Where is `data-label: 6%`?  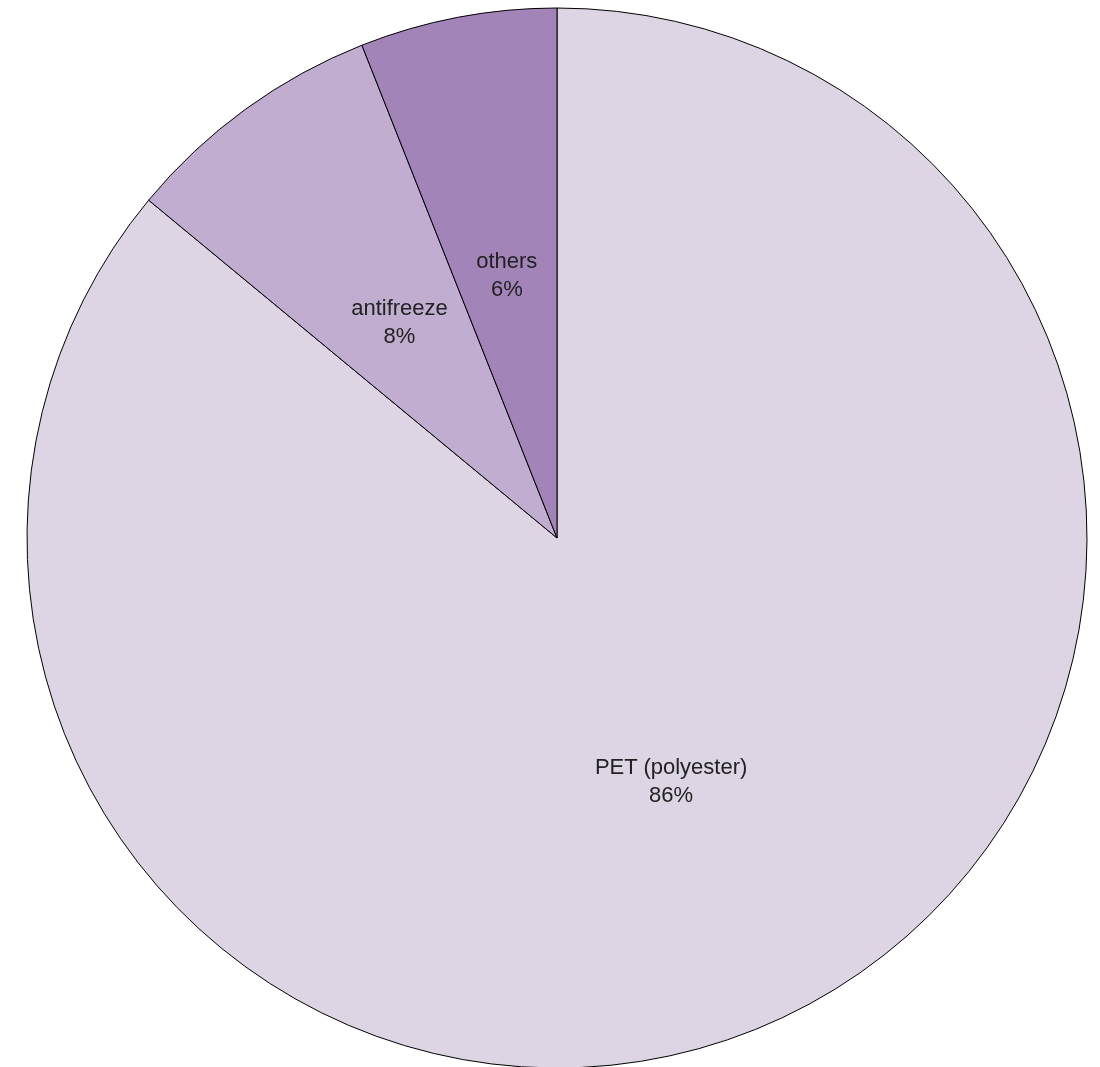
data-label: 6% is located at coordinates (506, 289).